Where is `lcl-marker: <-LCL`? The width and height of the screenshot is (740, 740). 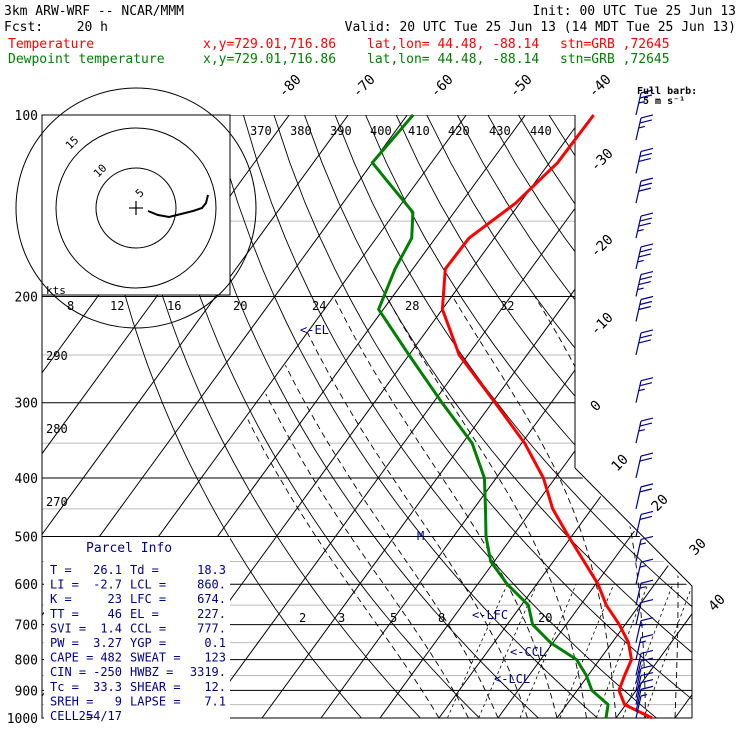
lcl-marker: <-LCL is located at coordinates (512, 679).